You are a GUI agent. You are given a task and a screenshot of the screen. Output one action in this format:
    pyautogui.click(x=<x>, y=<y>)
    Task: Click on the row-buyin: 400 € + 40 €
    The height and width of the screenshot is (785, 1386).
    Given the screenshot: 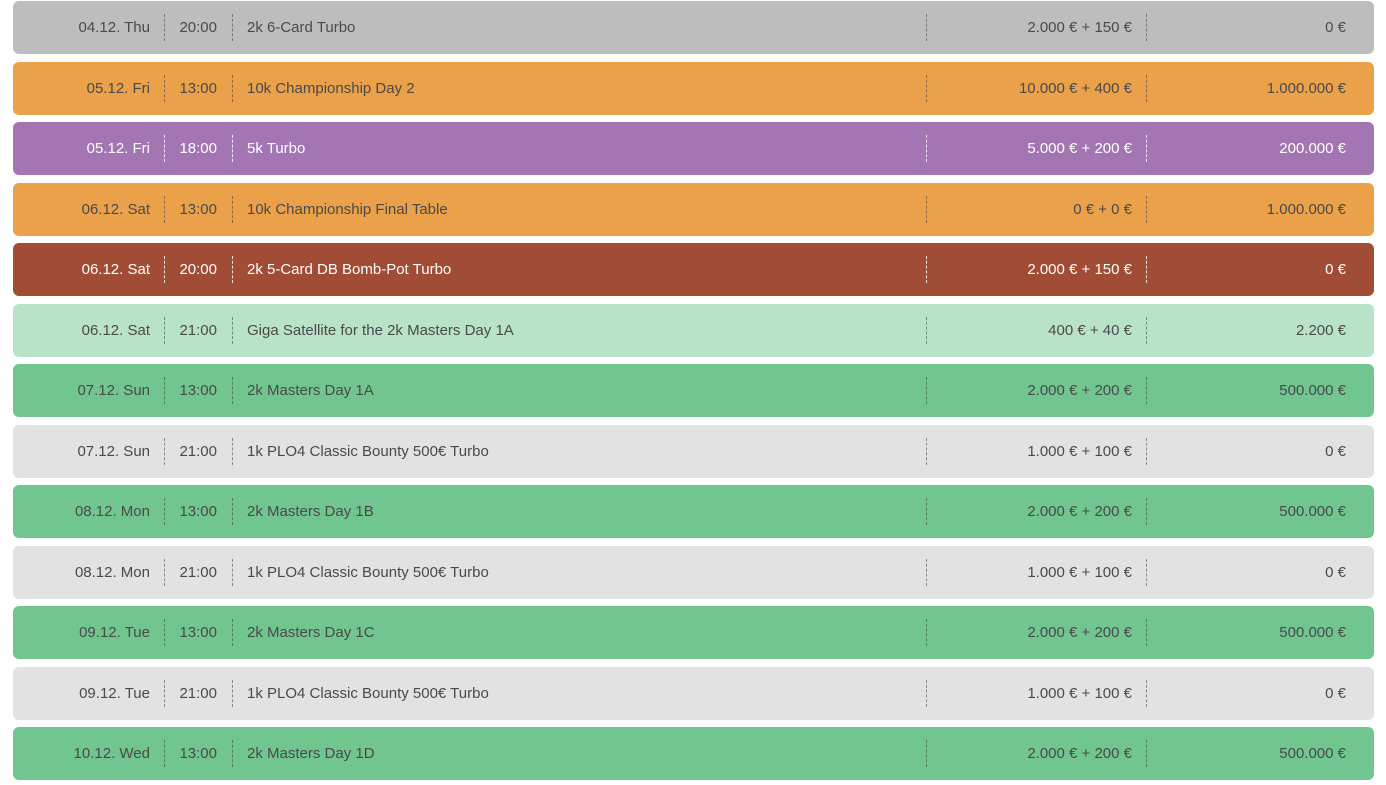 What is the action you would take?
    pyautogui.click(x=1090, y=330)
    